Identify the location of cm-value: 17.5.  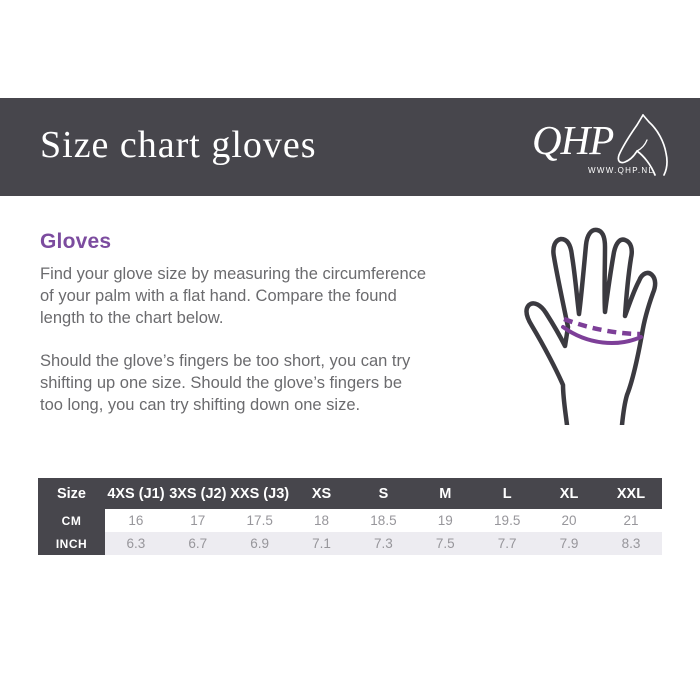
(259, 520).